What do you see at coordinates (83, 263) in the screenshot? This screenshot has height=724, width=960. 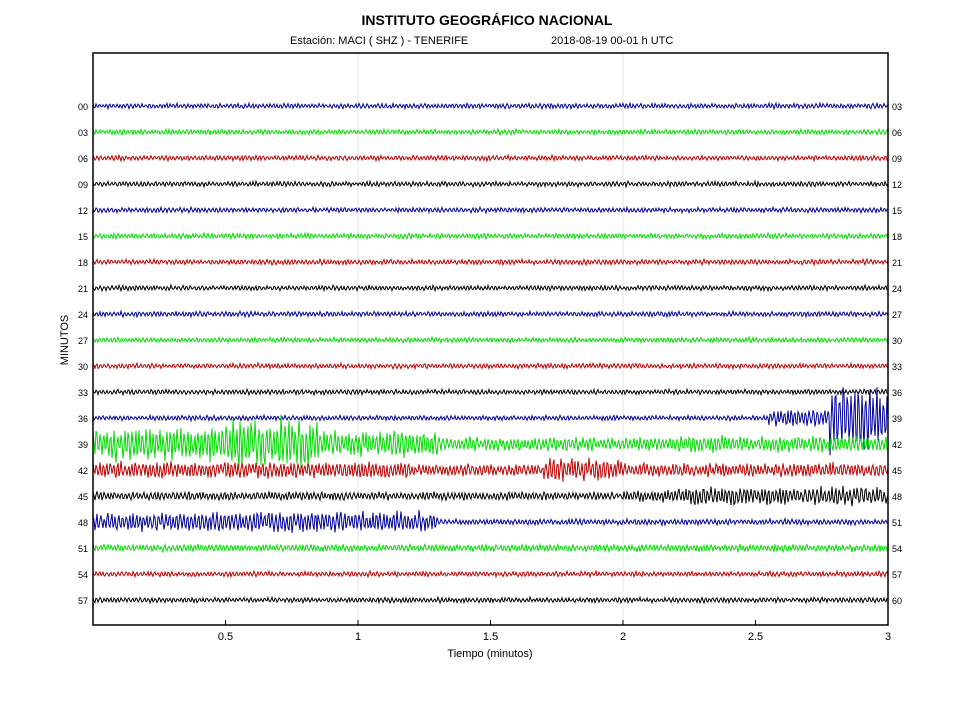 I see `left-time-label: 18` at bounding box center [83, 263].